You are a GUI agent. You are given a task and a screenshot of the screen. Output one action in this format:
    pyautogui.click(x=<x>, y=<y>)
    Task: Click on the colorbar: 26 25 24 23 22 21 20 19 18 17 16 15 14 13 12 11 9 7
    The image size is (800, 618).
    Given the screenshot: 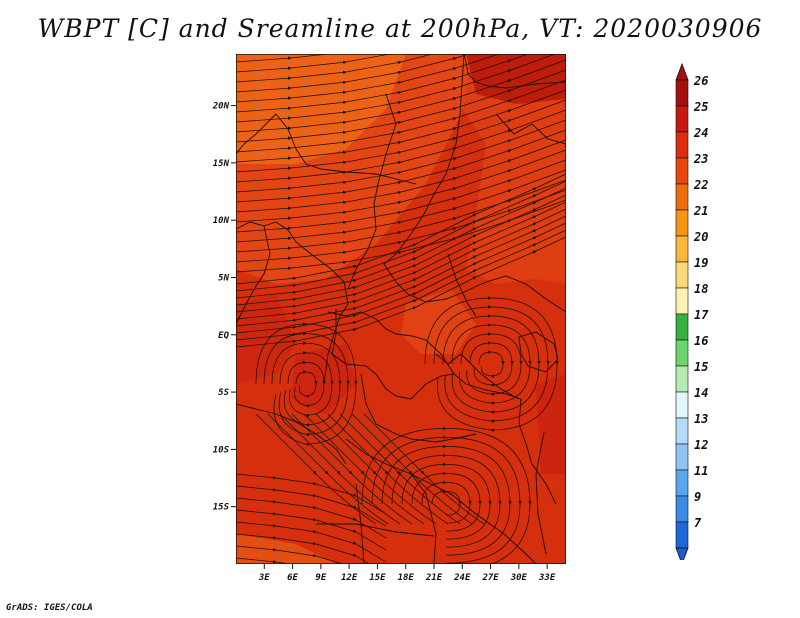 What is the action you would take?
    pyautogui.click(x=697, y=313)
    